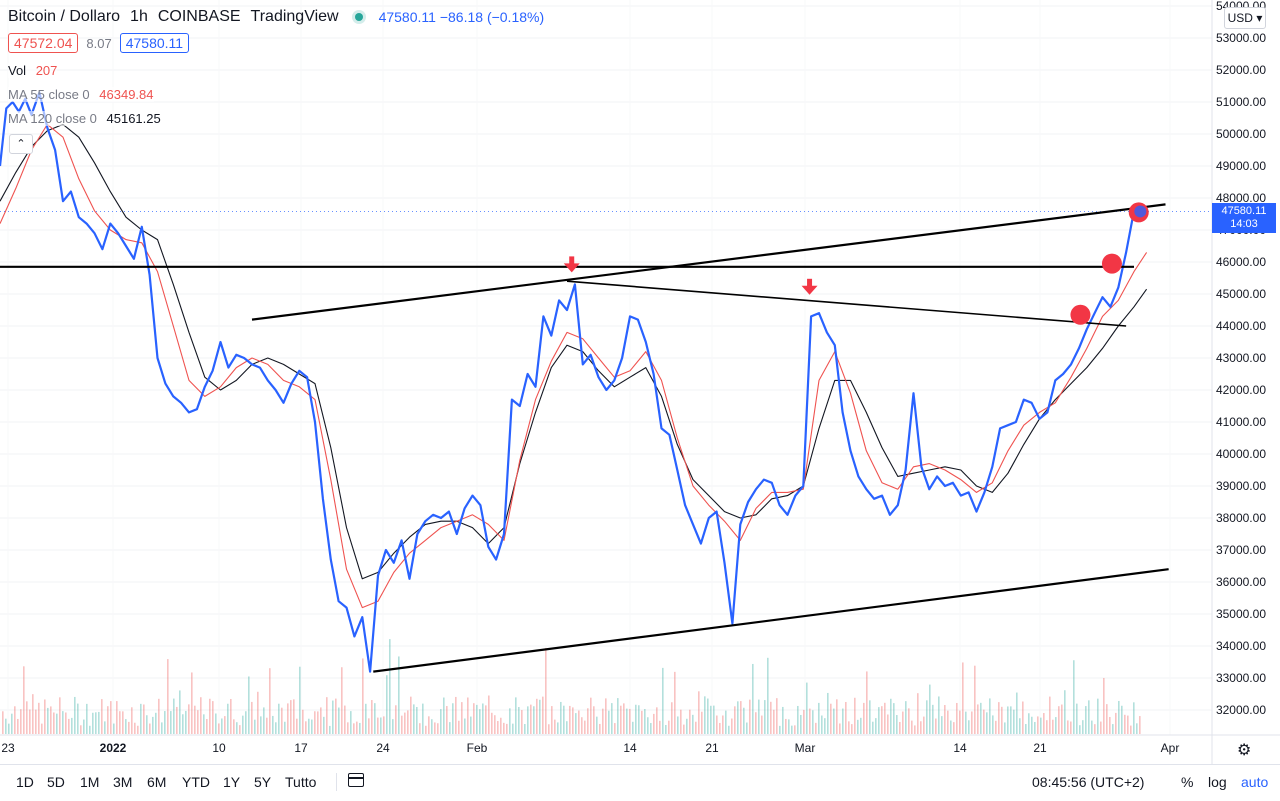 This screenshot has width=1280, height=801. I want to click on collapse-indicators-button: ⌃, so click(21, 144).